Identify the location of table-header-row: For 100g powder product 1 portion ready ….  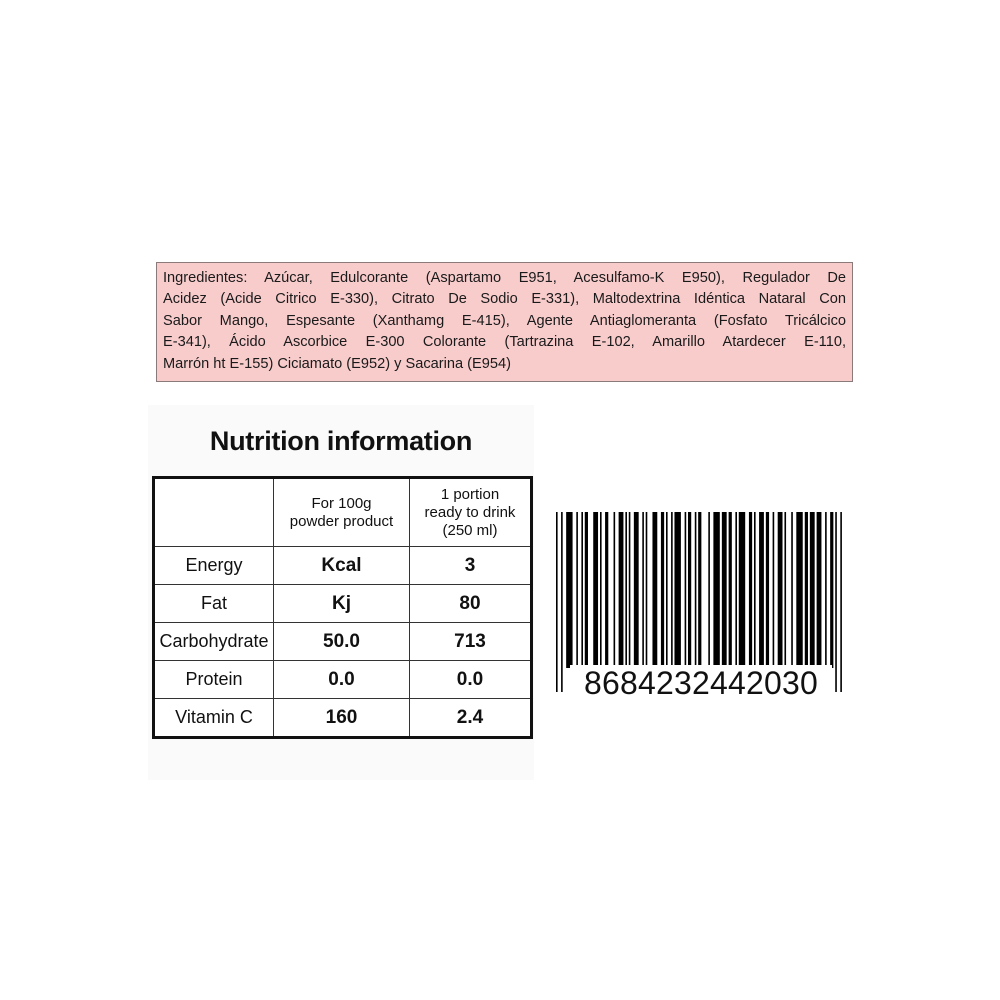
(342, 512).